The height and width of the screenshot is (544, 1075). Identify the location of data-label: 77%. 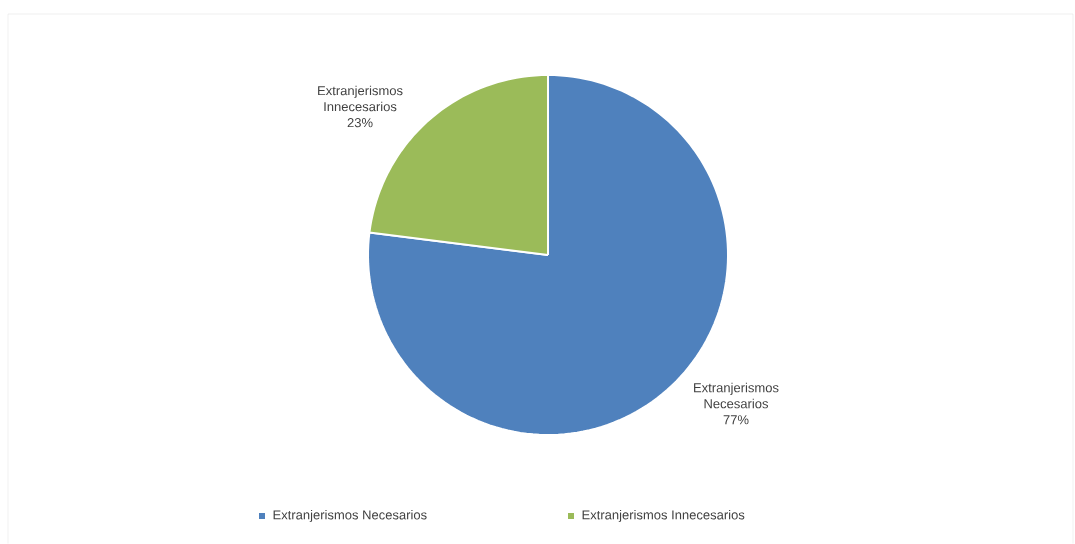
(736, 420).